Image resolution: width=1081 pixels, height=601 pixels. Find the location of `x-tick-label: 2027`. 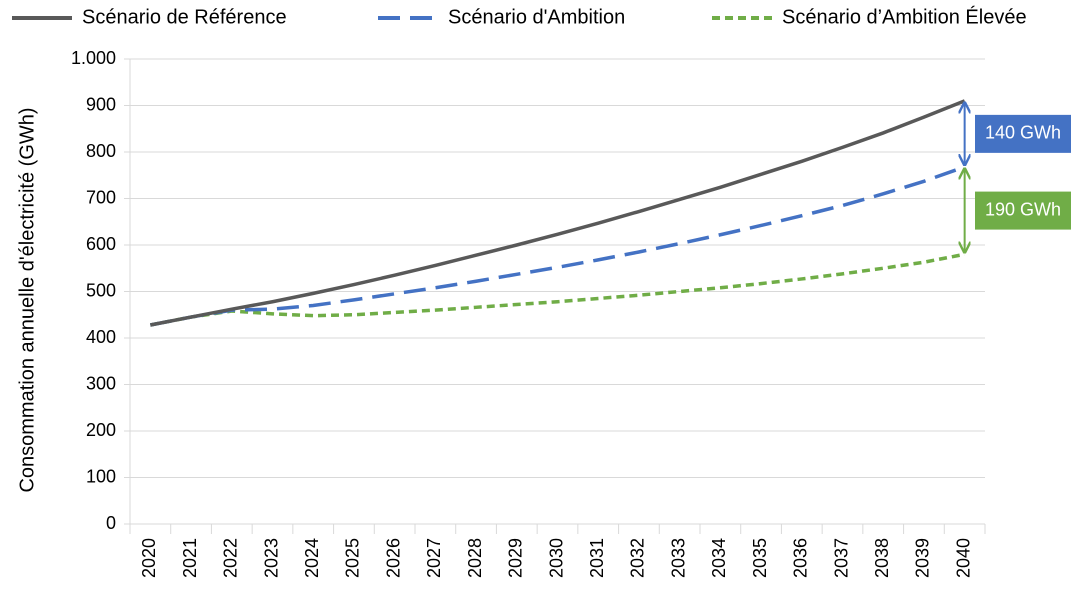

x-tick-label: 2027 is located at coordinates (434, 558).